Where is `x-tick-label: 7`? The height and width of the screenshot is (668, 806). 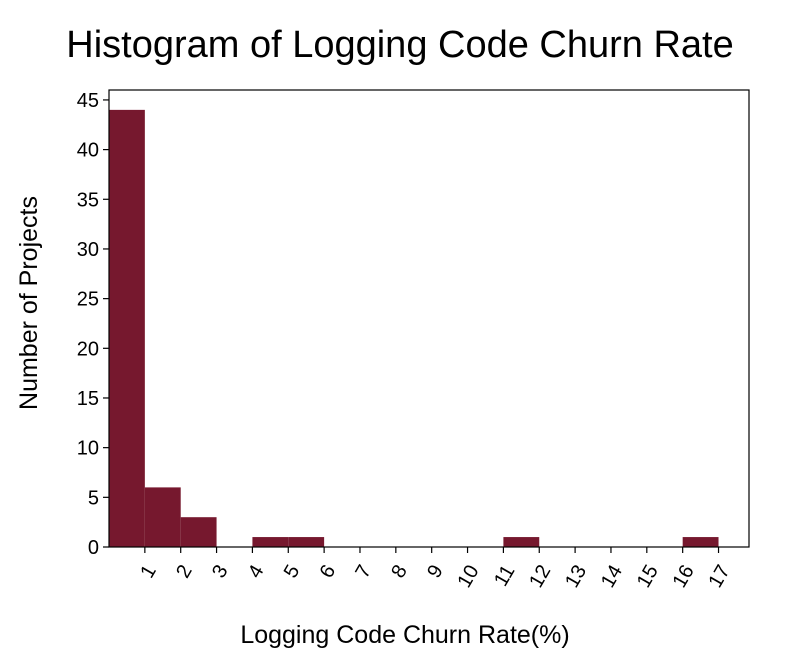
x-tick-label: 7 is located at coordinates (363, 571).